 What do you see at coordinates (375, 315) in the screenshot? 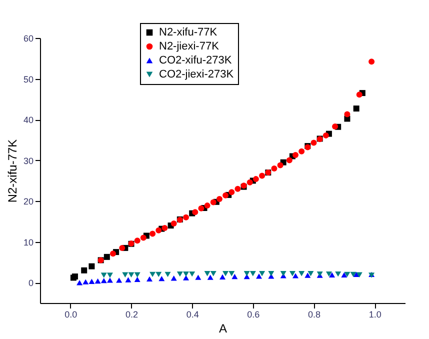
I see `x-tick-label: 1.0` at bounding box center [375, 315].